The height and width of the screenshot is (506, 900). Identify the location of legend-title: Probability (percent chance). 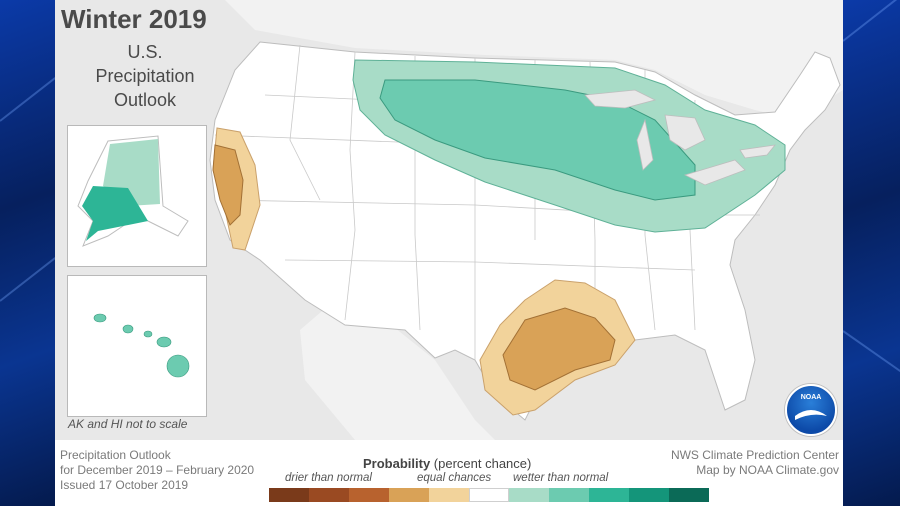
(447, 463).